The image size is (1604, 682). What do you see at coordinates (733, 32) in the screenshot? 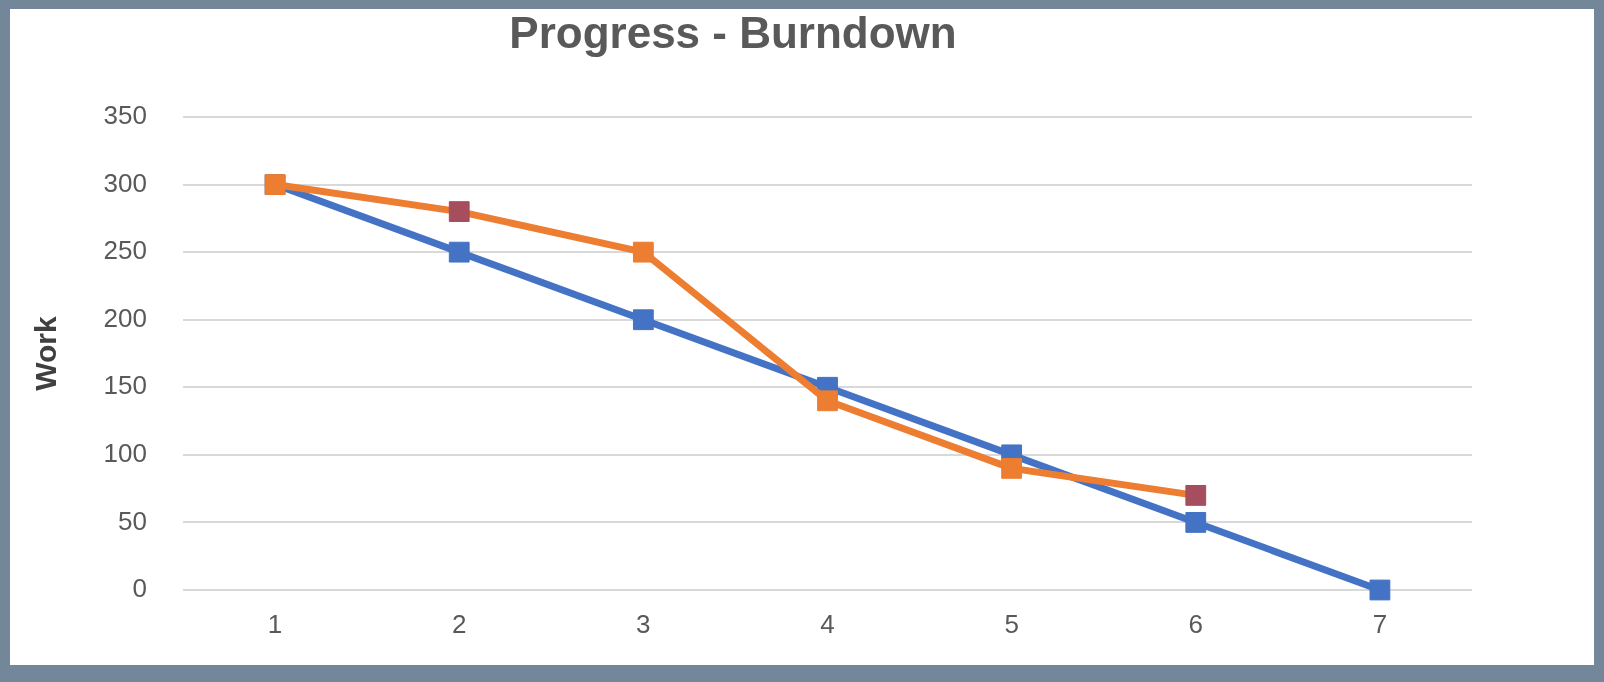
I see `chart-title: Progress - Burndown` at bounding box center [733, 32].